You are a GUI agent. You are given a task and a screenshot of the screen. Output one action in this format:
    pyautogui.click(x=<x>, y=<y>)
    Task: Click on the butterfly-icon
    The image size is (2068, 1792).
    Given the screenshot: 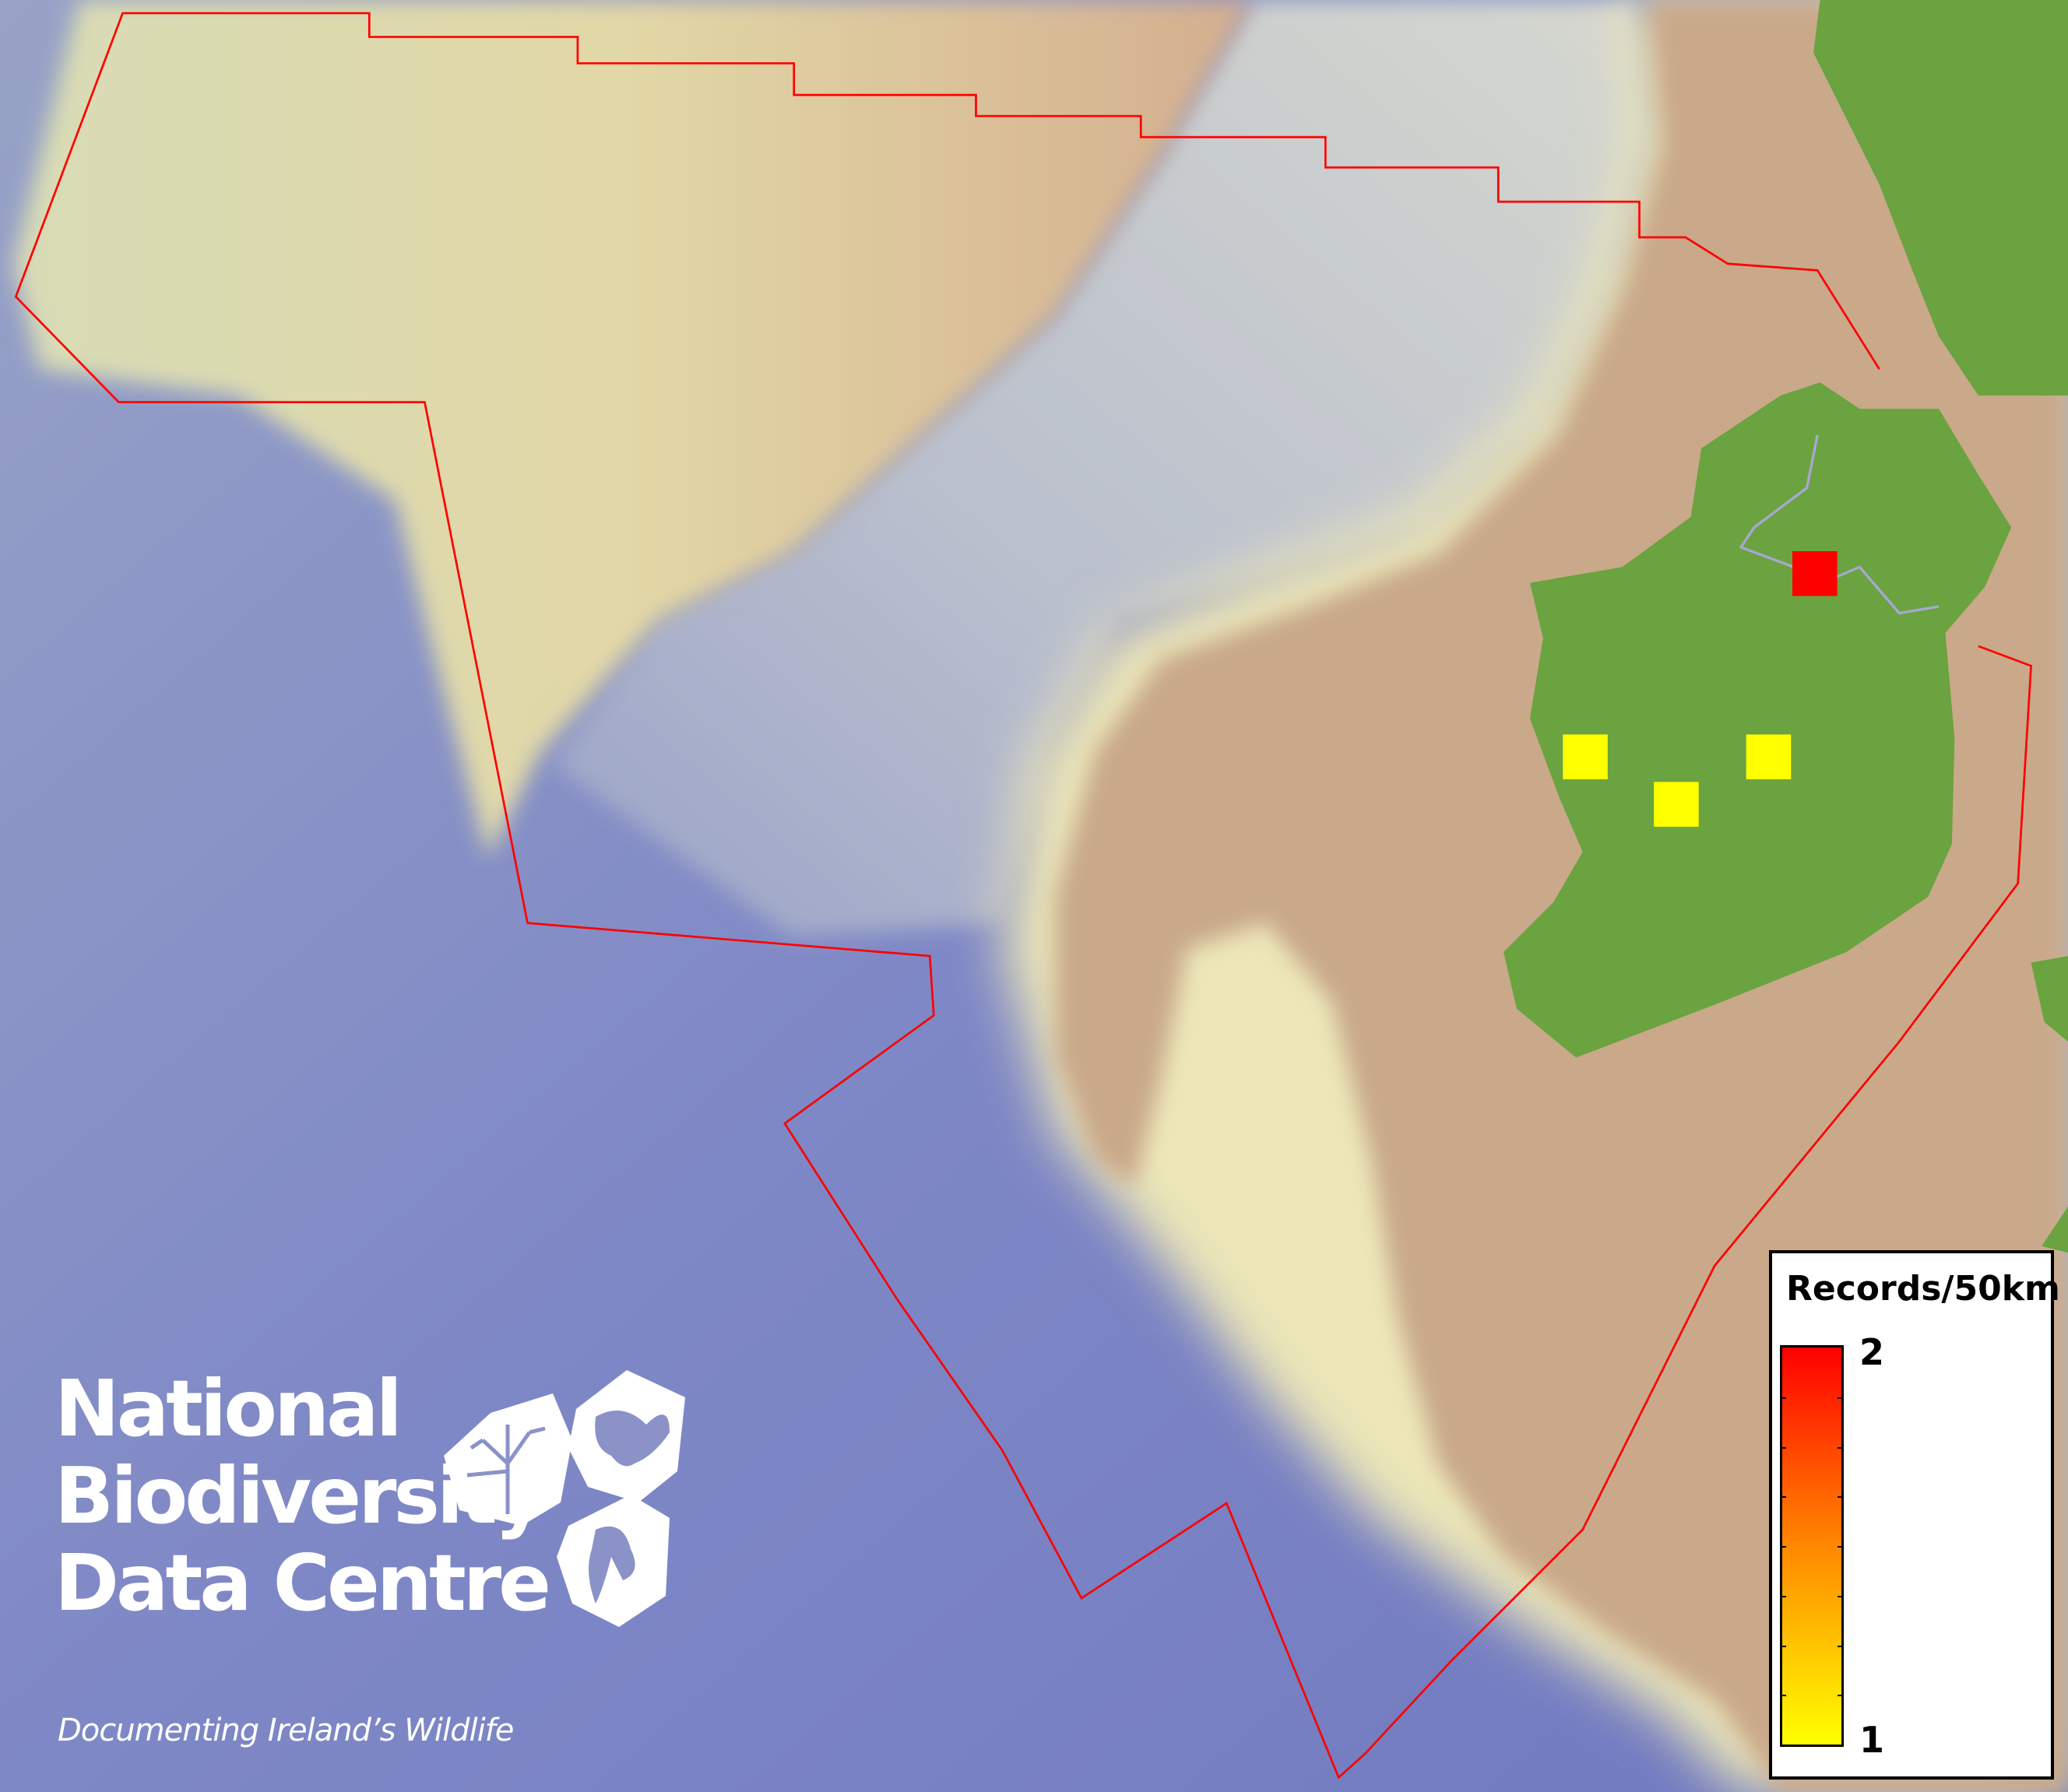 What is the action you would take?
    pyautogui.click(x=626, y=1436)
    